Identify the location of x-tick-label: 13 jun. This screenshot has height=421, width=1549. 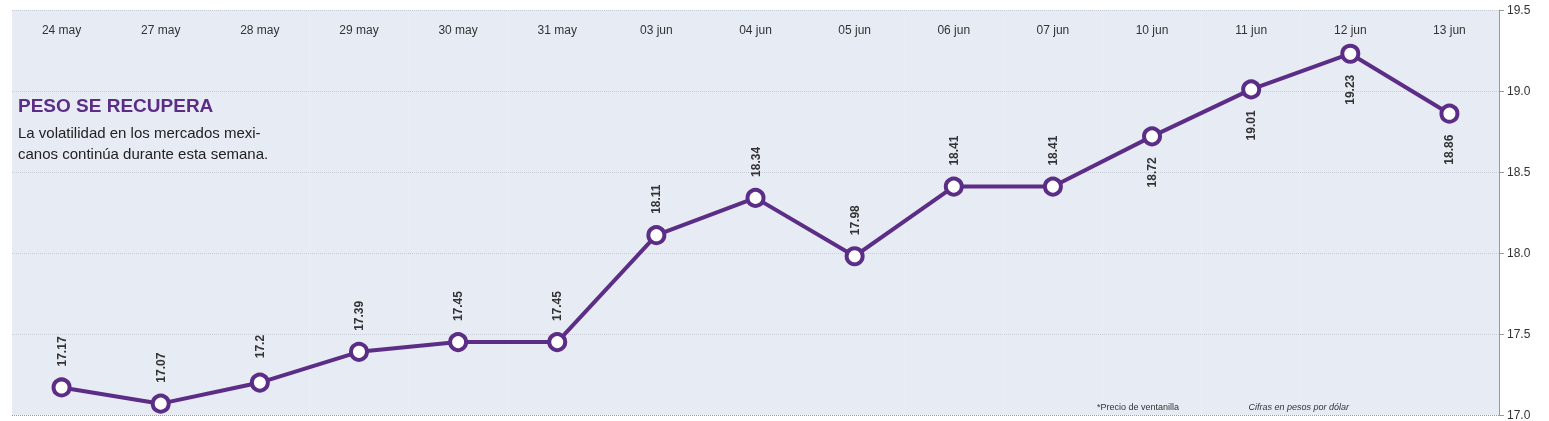
(1449, 30).